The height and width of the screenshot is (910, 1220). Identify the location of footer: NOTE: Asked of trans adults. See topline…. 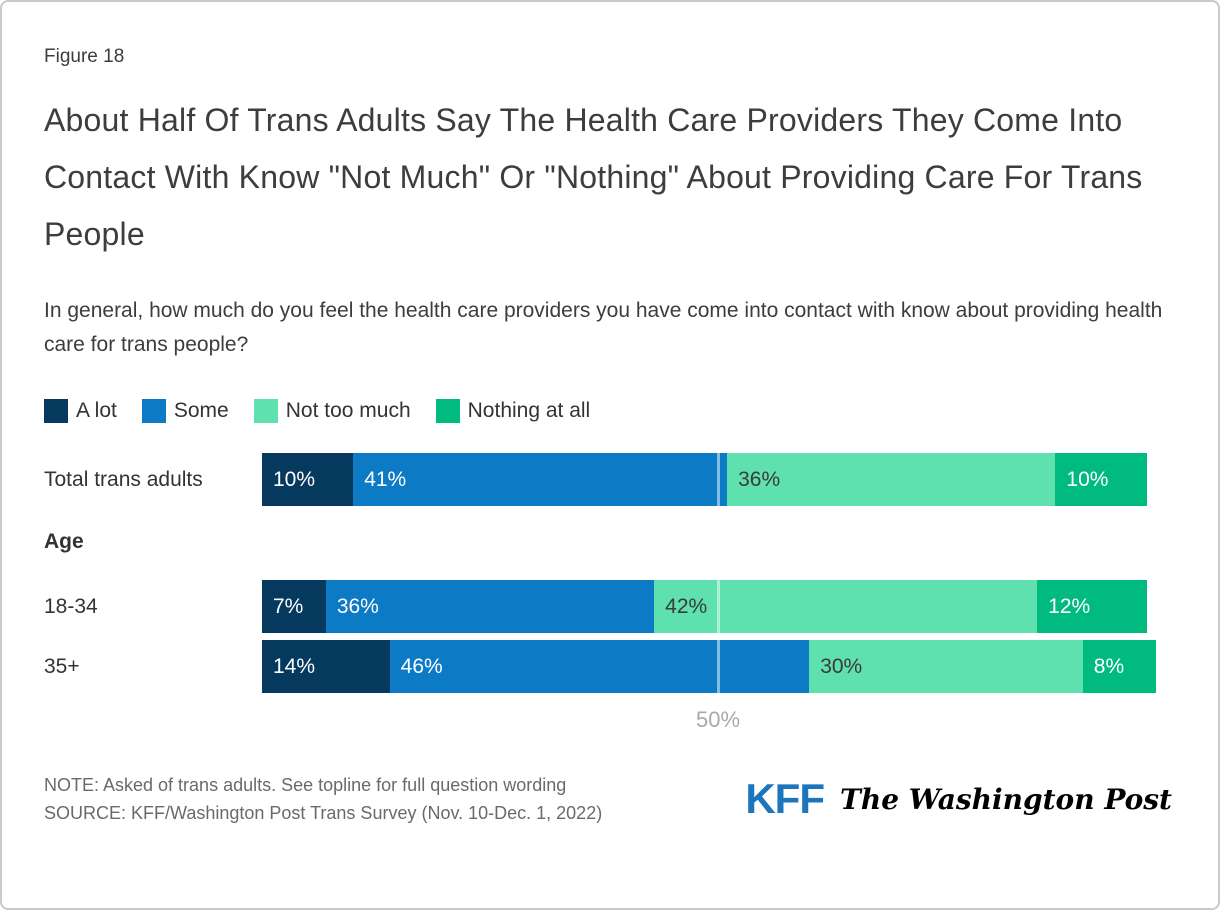
(610, 799).